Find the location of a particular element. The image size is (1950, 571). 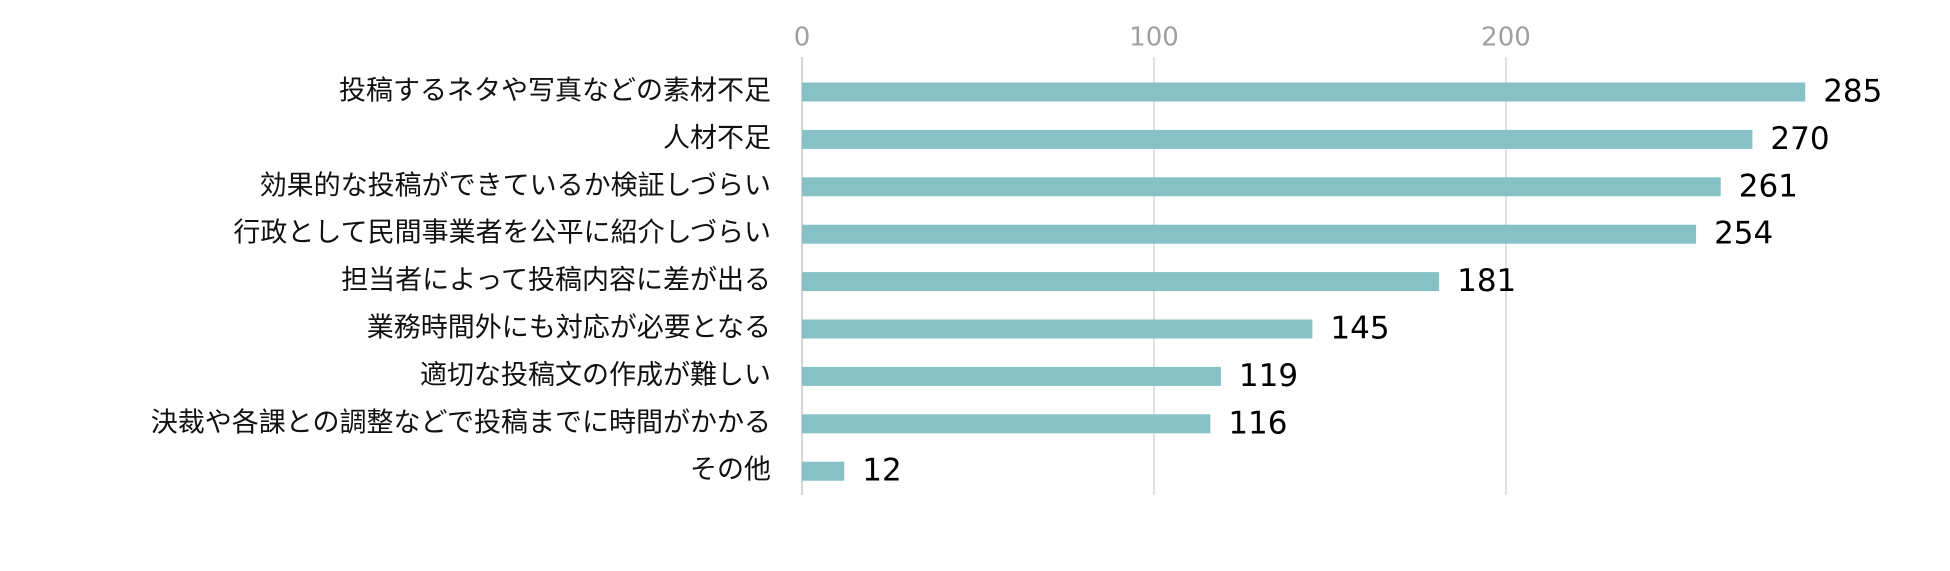

x-tick-label-100: 100 is located at coordinates (1154, 38).